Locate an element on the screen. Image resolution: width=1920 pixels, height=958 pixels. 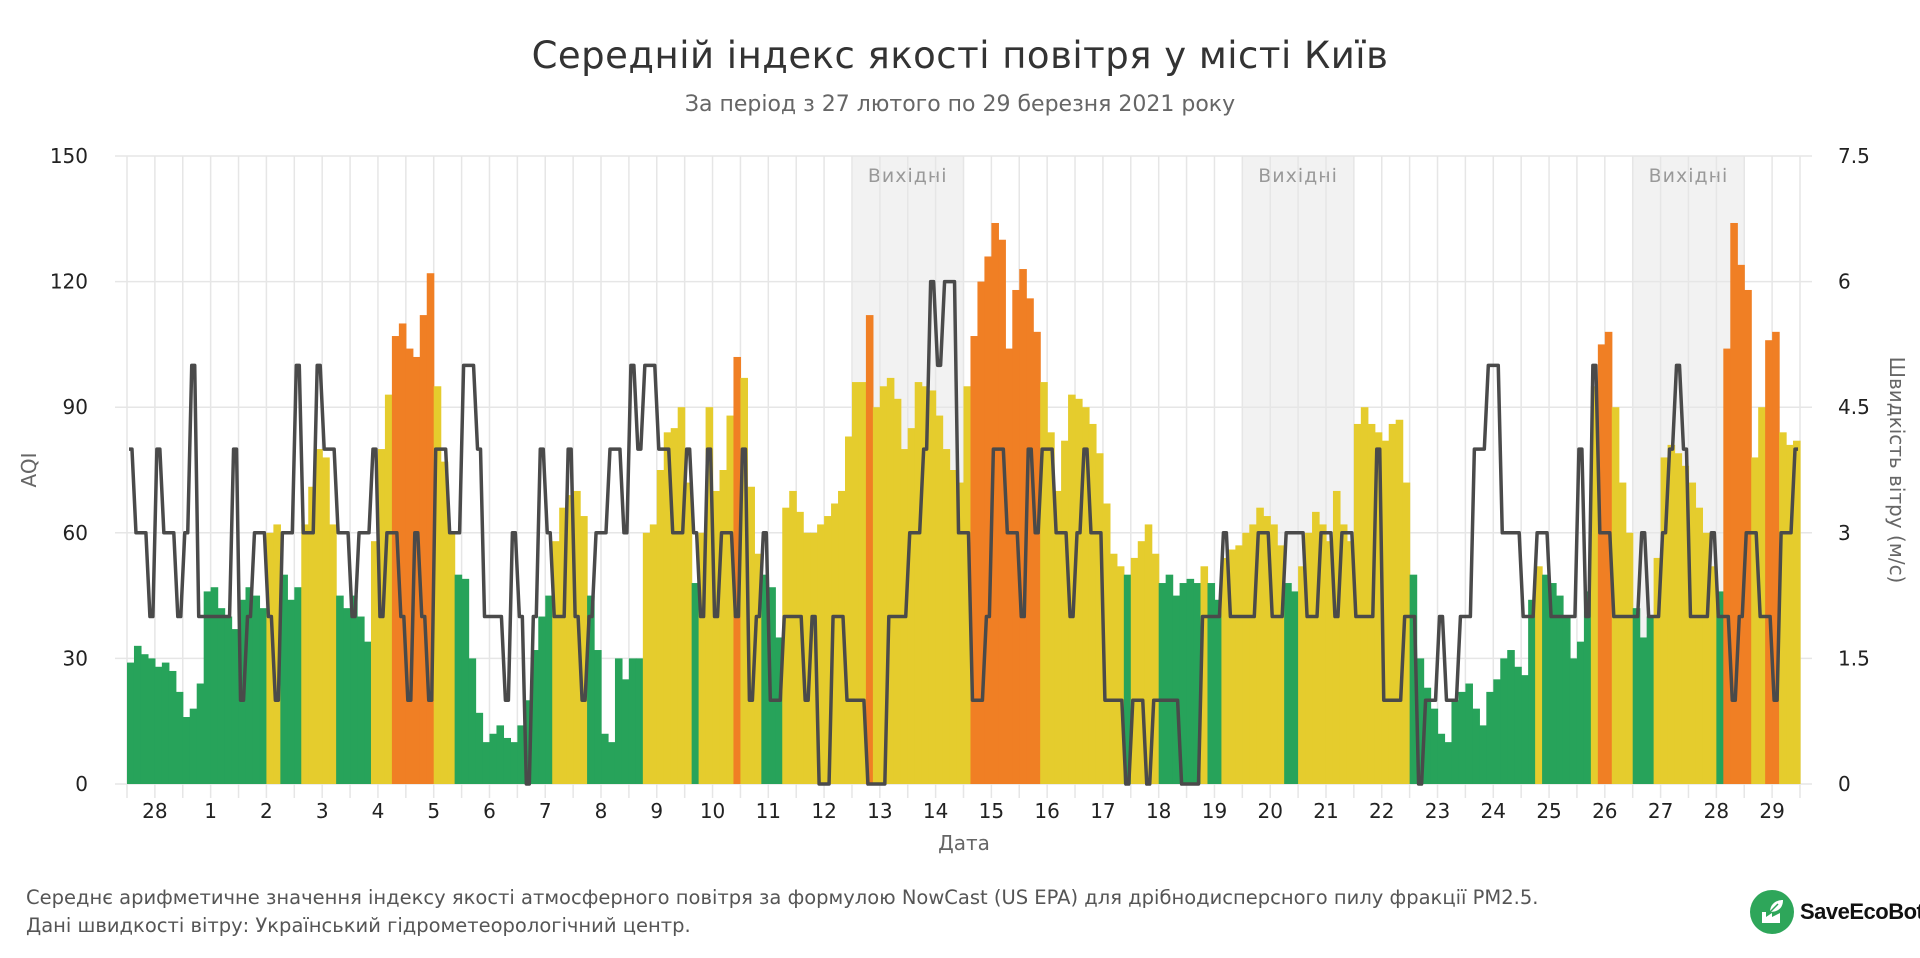
x-tick-label: 2 is located at coordinates (266, 811).